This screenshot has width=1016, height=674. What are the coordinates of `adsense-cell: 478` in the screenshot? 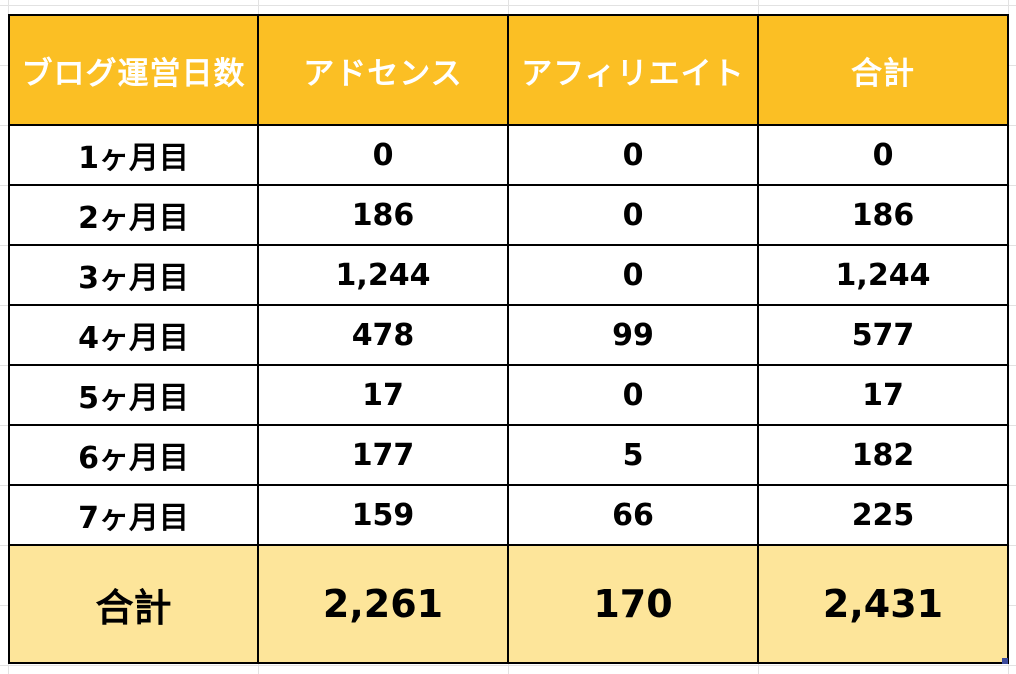 It's located at (383, 335).